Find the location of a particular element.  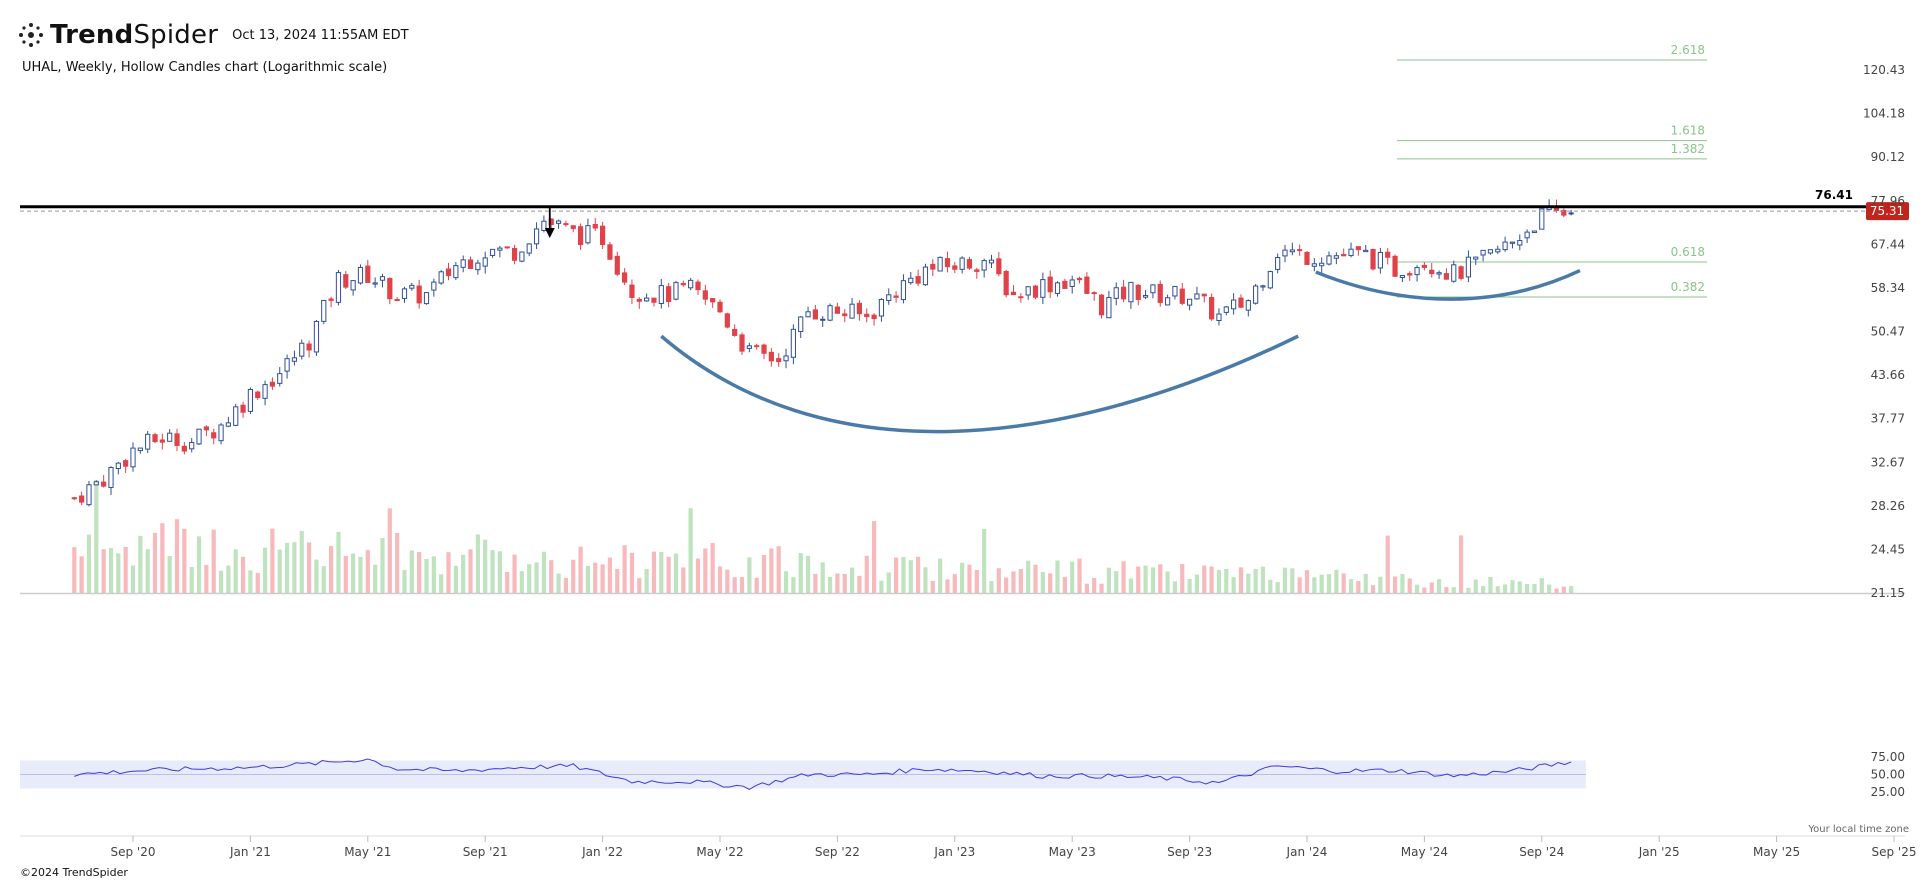

resistance-label: 76.41 is located at coordinates (1834, 195).